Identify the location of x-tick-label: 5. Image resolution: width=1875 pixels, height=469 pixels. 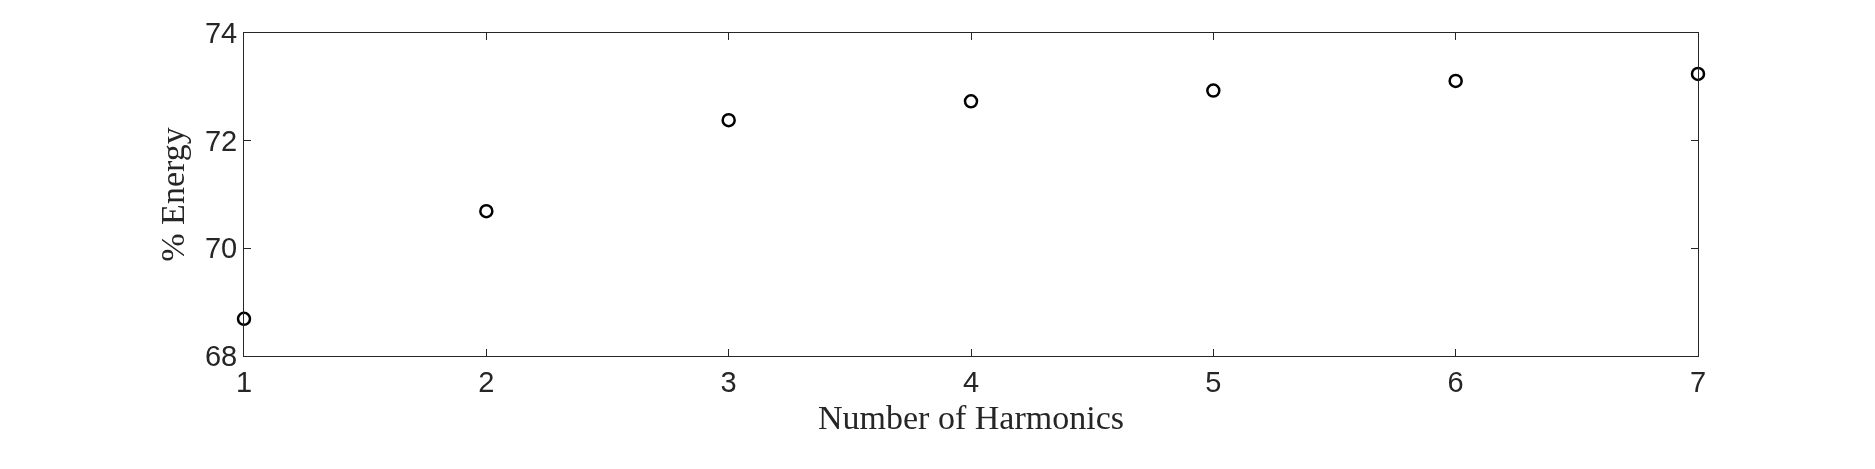
(1213, 381).